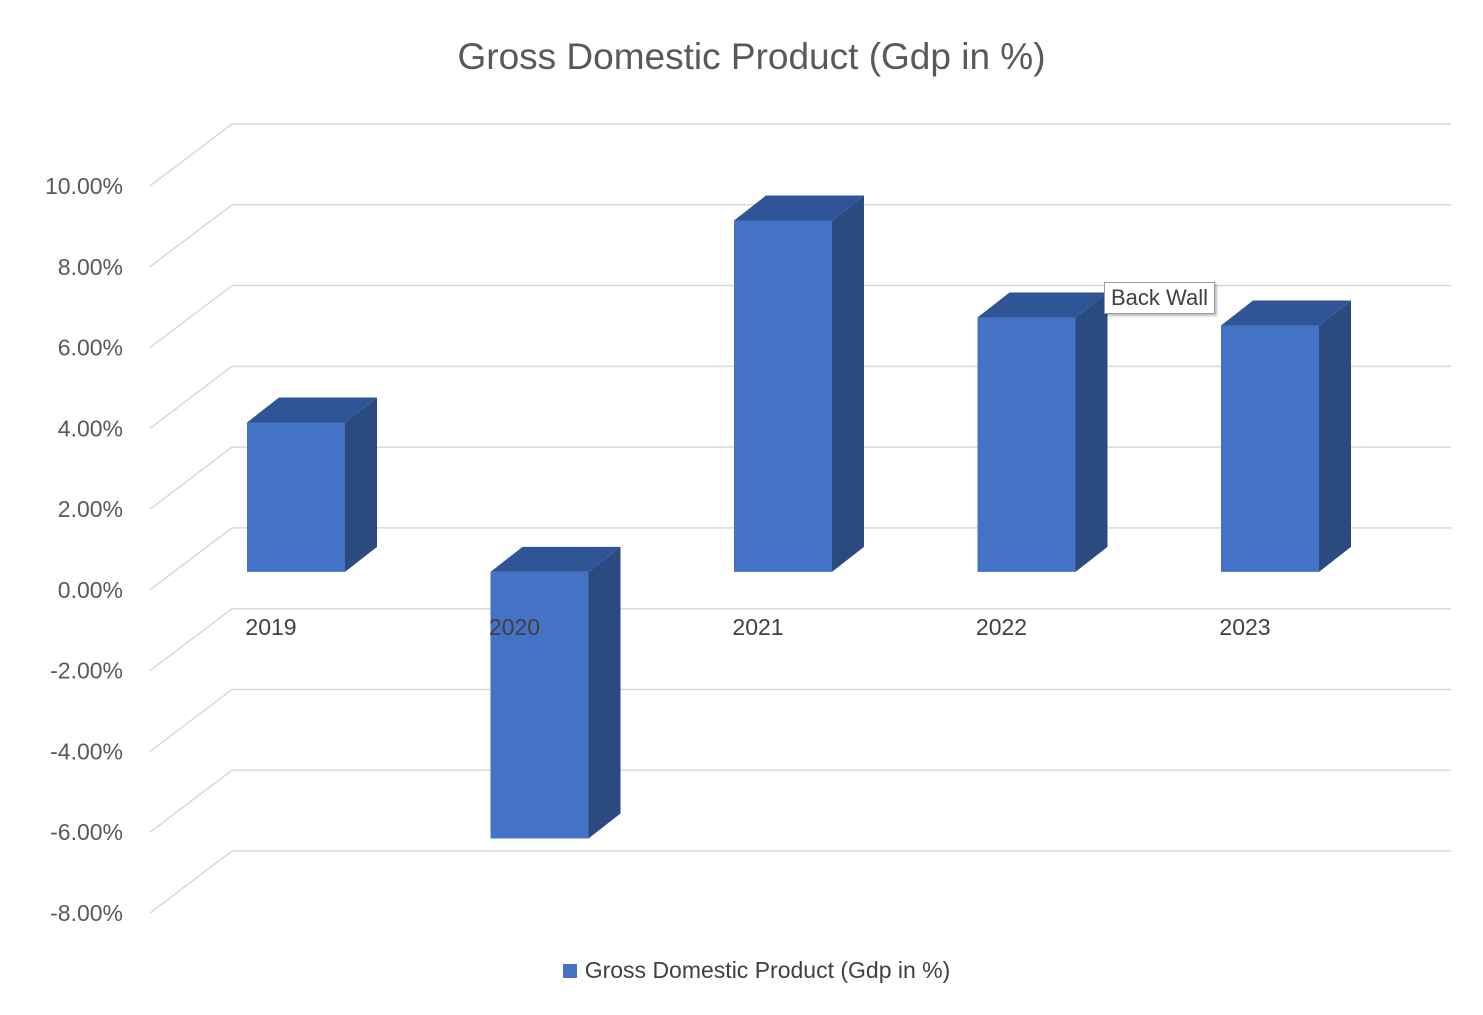 The width and height of the screenshot is (1483, 1015). Describe the element at coordinates (751, 56) in the screenshot. I see `chart-title: Gross Domestic Product (Gdp in %)` at that location.